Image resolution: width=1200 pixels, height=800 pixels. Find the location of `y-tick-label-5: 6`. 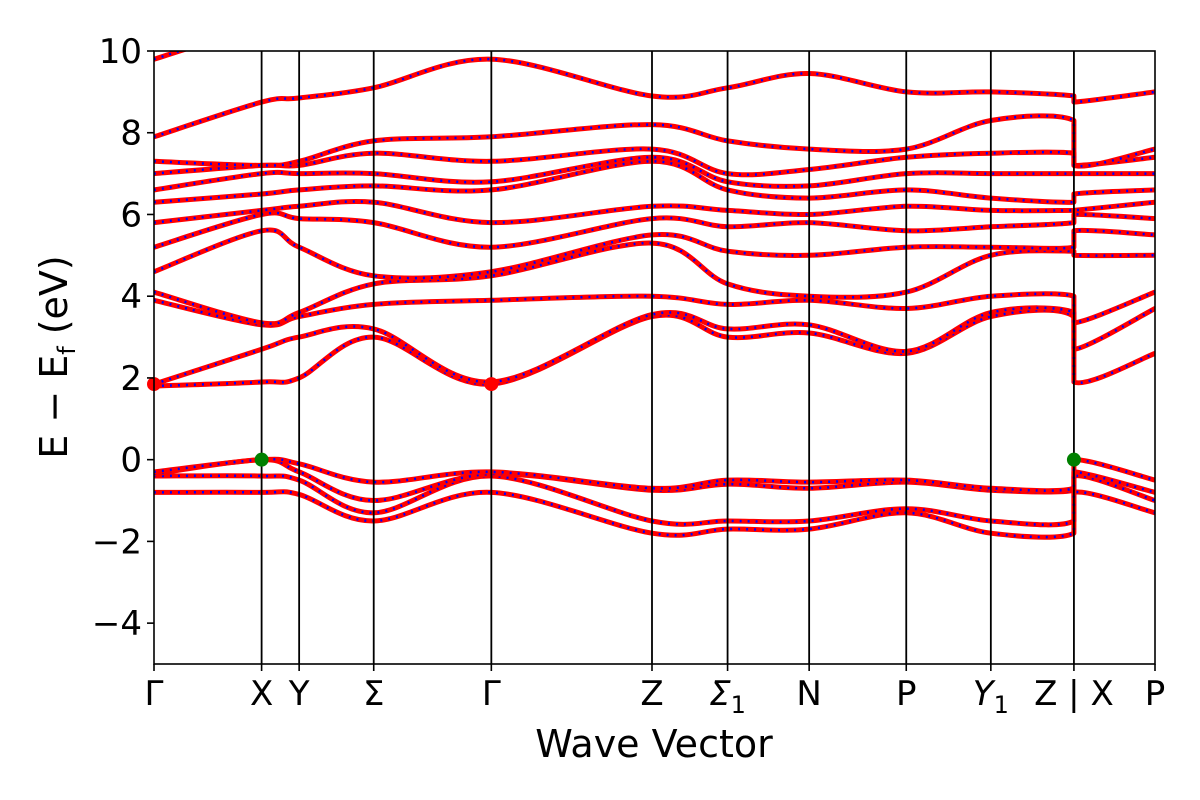

y-tick-label-5: 6 is located at coordinates (131, 215).